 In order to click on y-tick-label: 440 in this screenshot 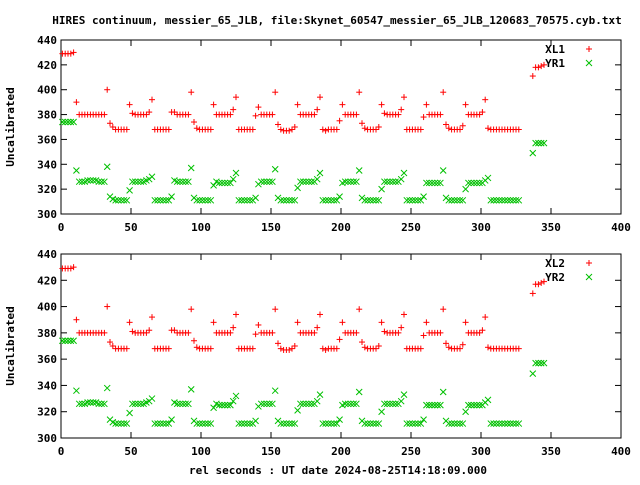, I will do `click(47, 40)`.